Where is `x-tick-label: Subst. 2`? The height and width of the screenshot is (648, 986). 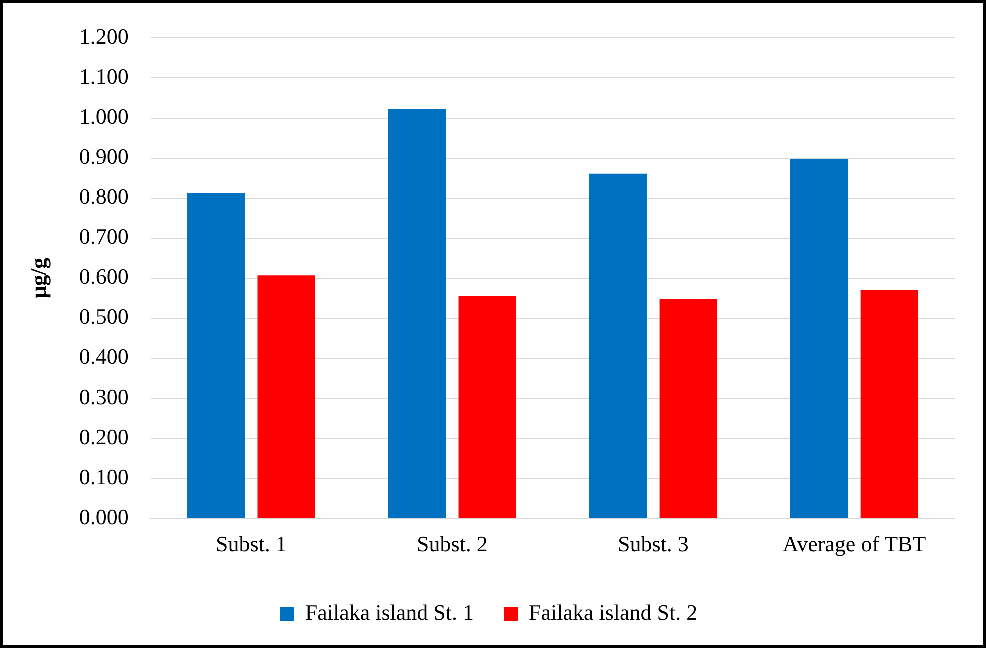
x-tick-label: Subst. 2 is located at coordinates (452, 544).